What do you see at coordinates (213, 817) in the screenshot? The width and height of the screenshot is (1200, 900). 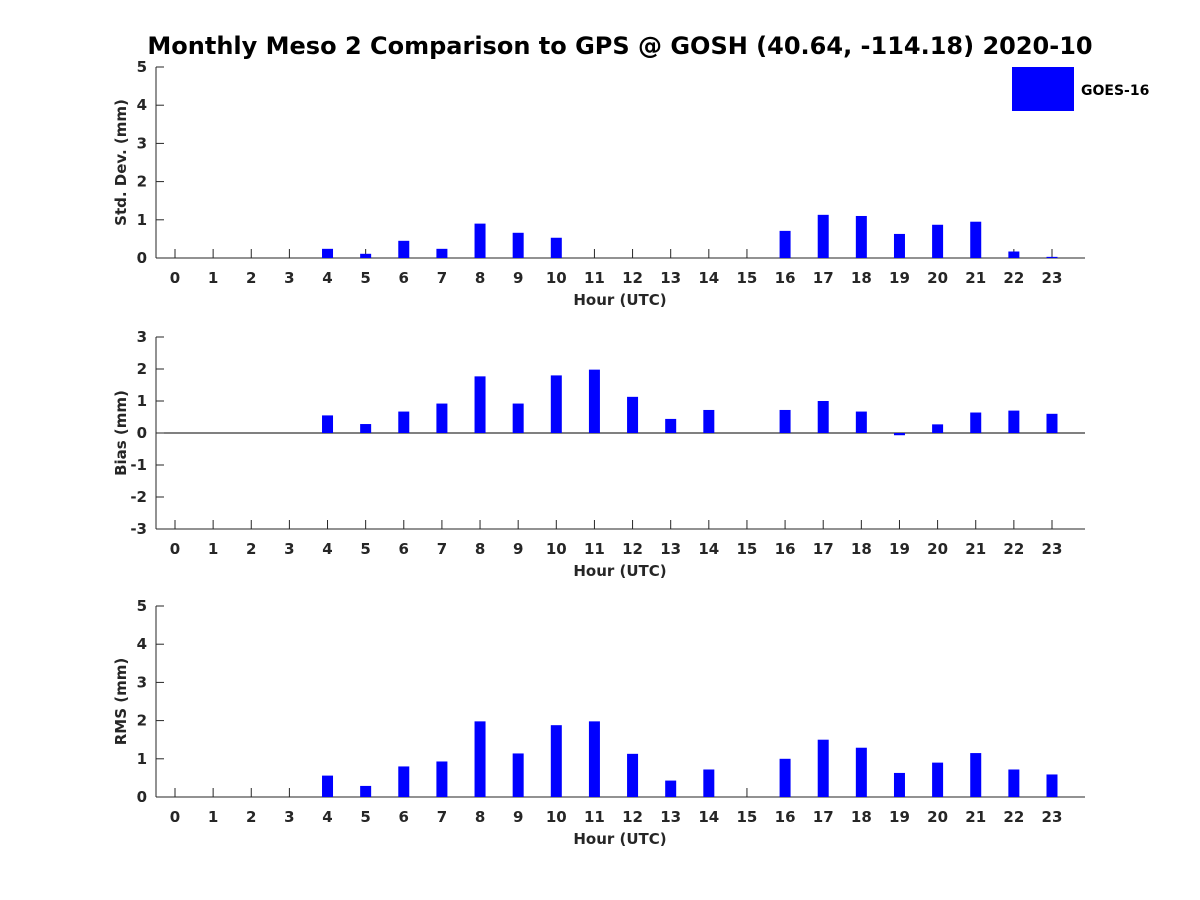 I see `rms-x-tick-label: 1` at bounding box center [213, 817].